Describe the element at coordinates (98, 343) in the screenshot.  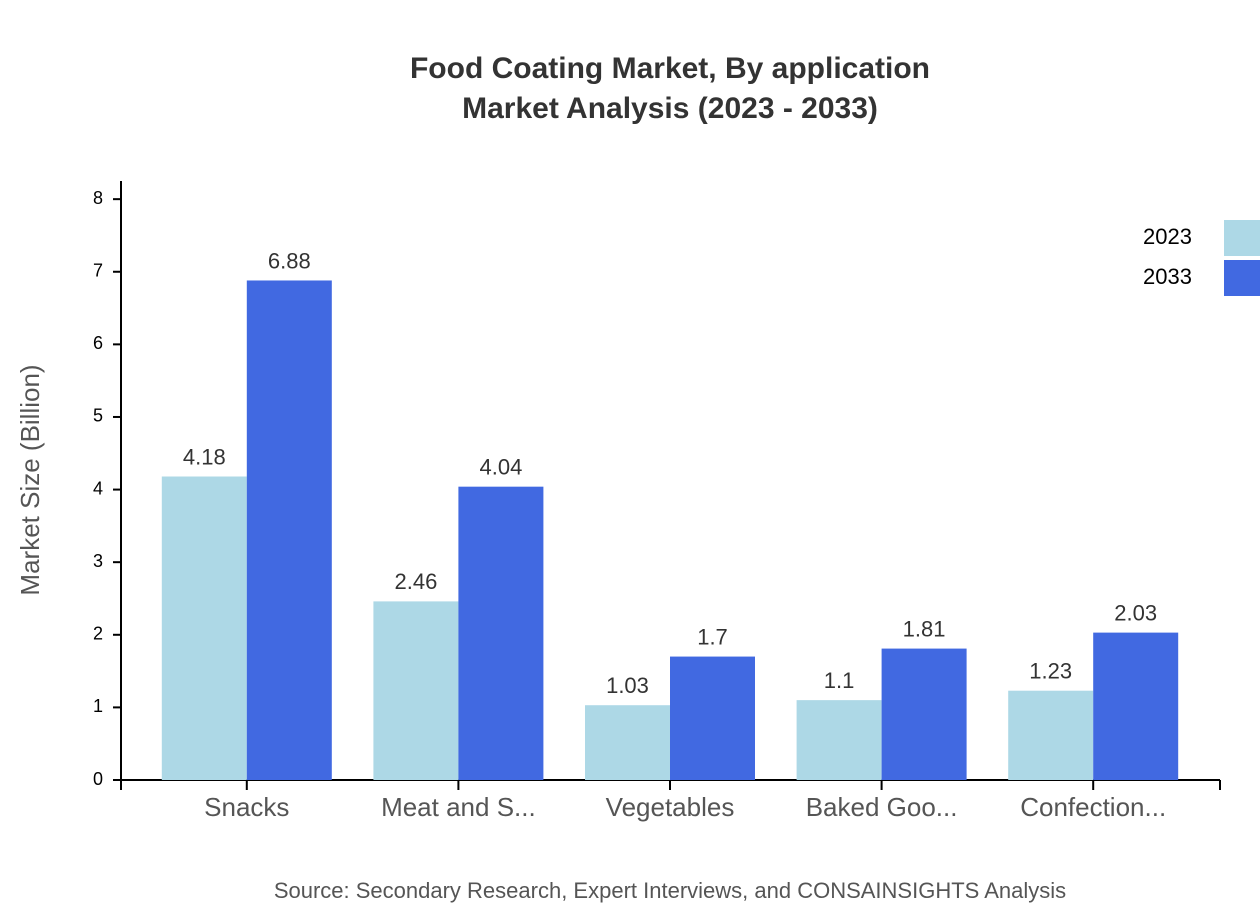
I see `y-tick-label: 6` at that location.